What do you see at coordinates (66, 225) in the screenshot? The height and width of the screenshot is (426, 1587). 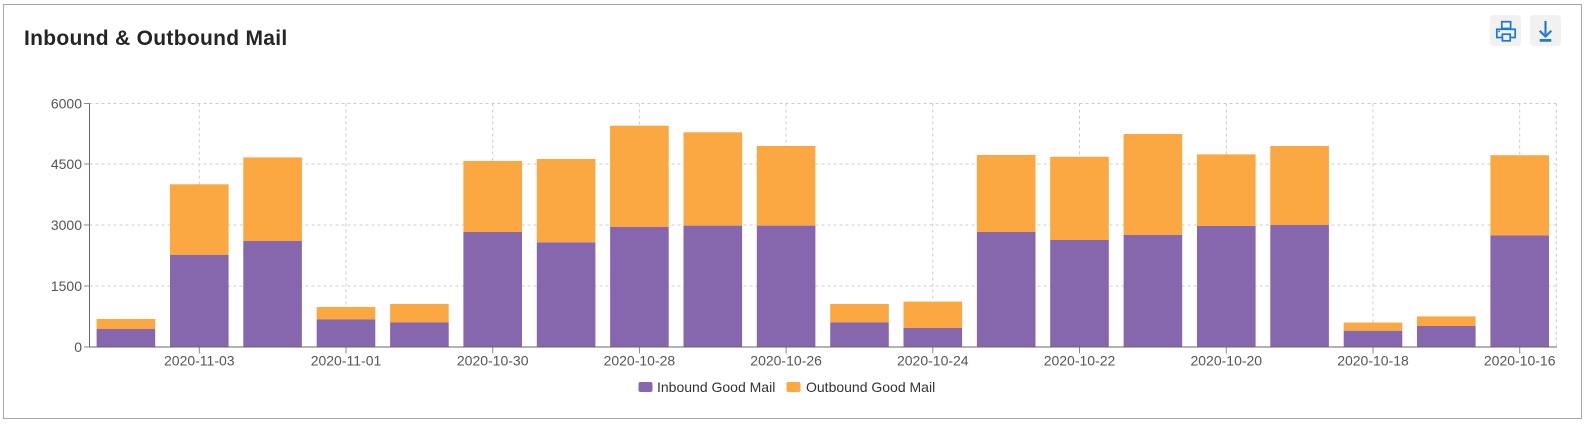 I see `svg-text: 3000` at bounding box center [66, 225].